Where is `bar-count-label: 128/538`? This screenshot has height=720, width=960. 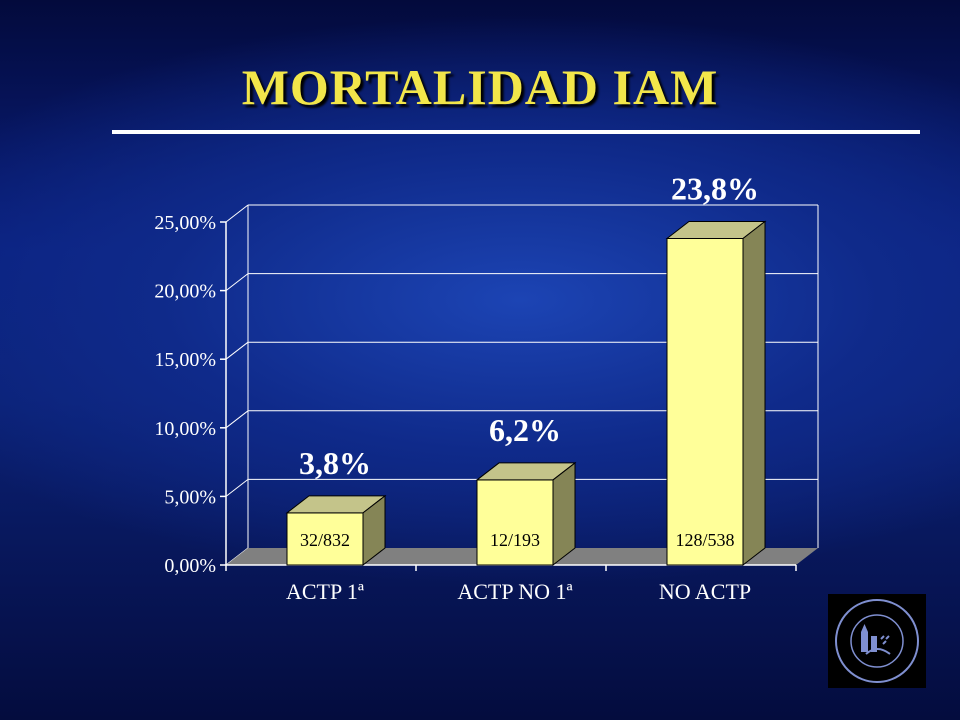 bar-count-label: 128/538 is located at coordinates (704, 540).